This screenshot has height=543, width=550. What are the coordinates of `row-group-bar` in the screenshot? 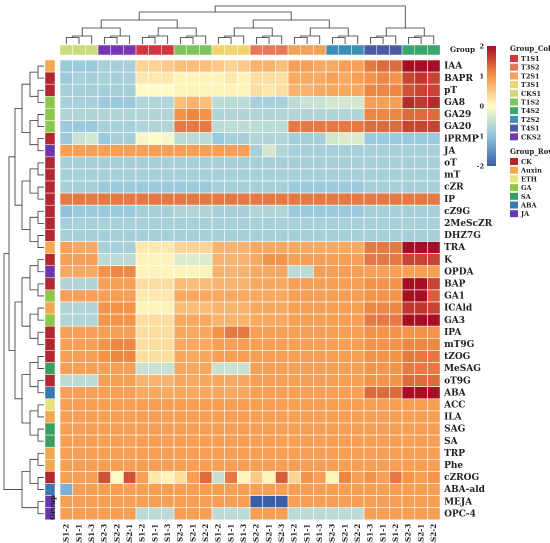 It's located at (50, 290).